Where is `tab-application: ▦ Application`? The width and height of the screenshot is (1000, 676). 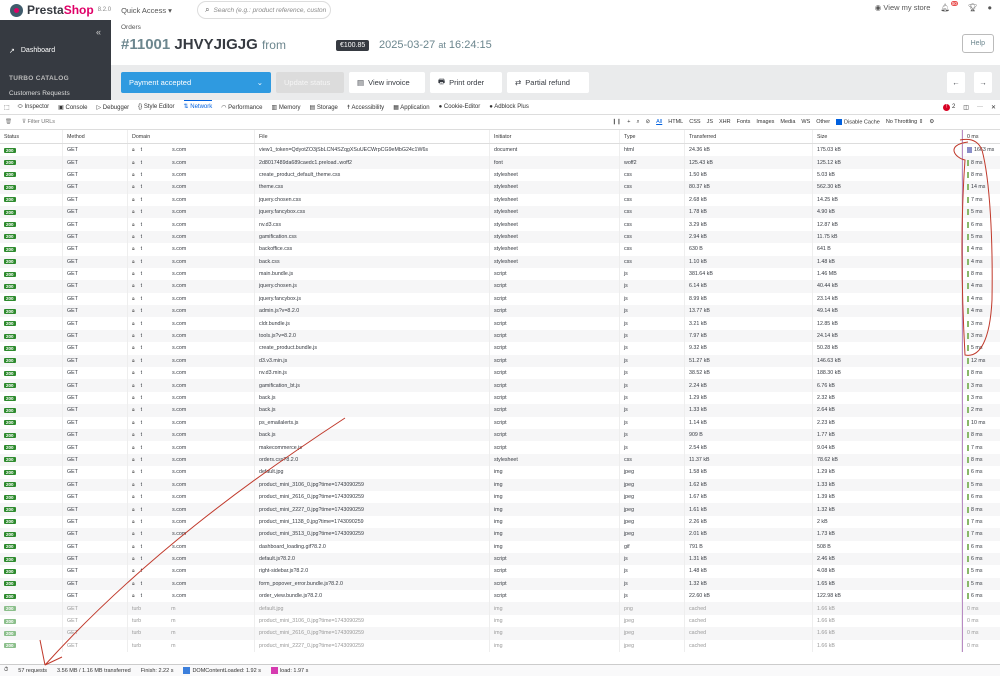
tab-application: ▦ Application is located at coordinates (411, 107).